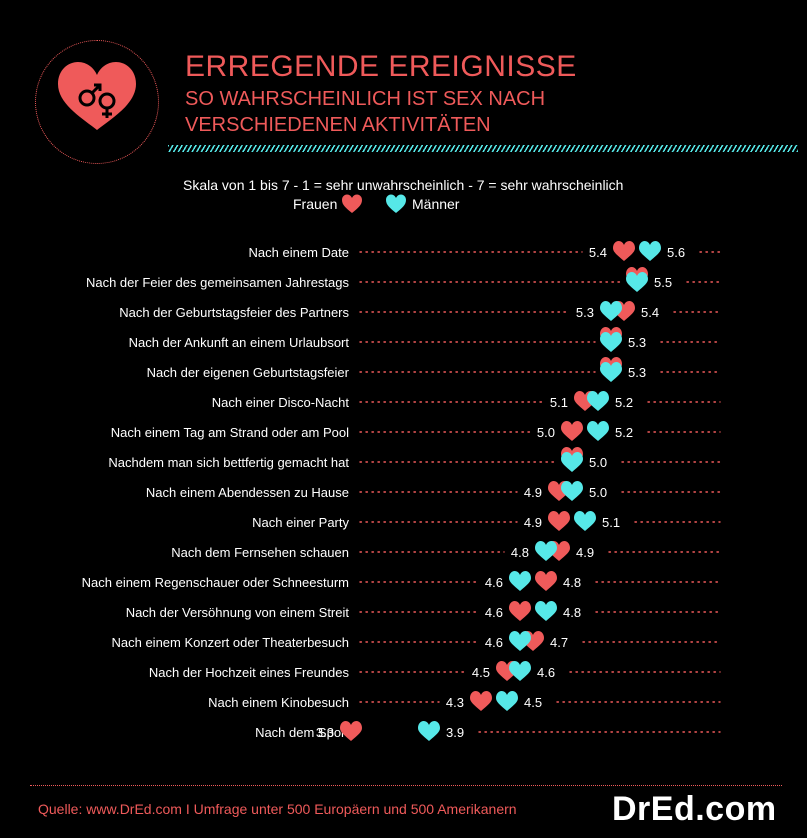 The height and width of the screenshot is (838, 807). Describe the element at coordinates (352, 203) in the screenshot. I see `legend-women-heart-icon` at that location.